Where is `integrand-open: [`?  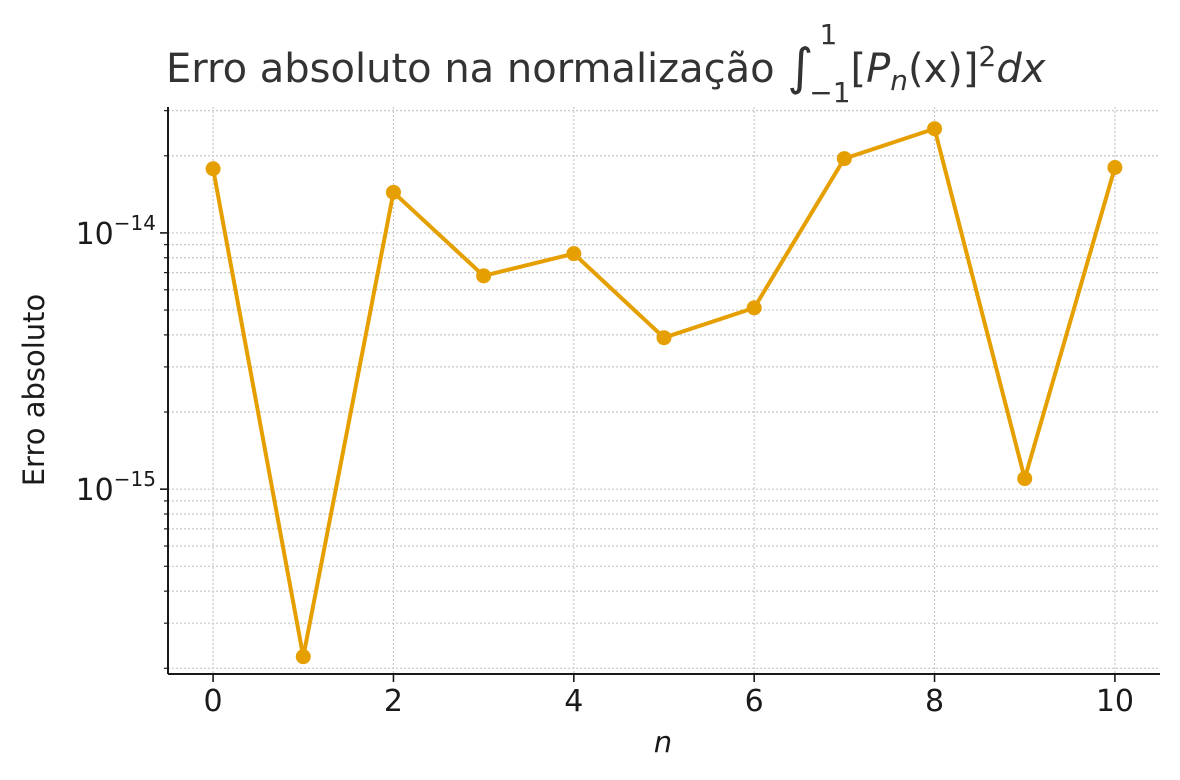
integrand-open: [ is located at coordinates (859, 69).